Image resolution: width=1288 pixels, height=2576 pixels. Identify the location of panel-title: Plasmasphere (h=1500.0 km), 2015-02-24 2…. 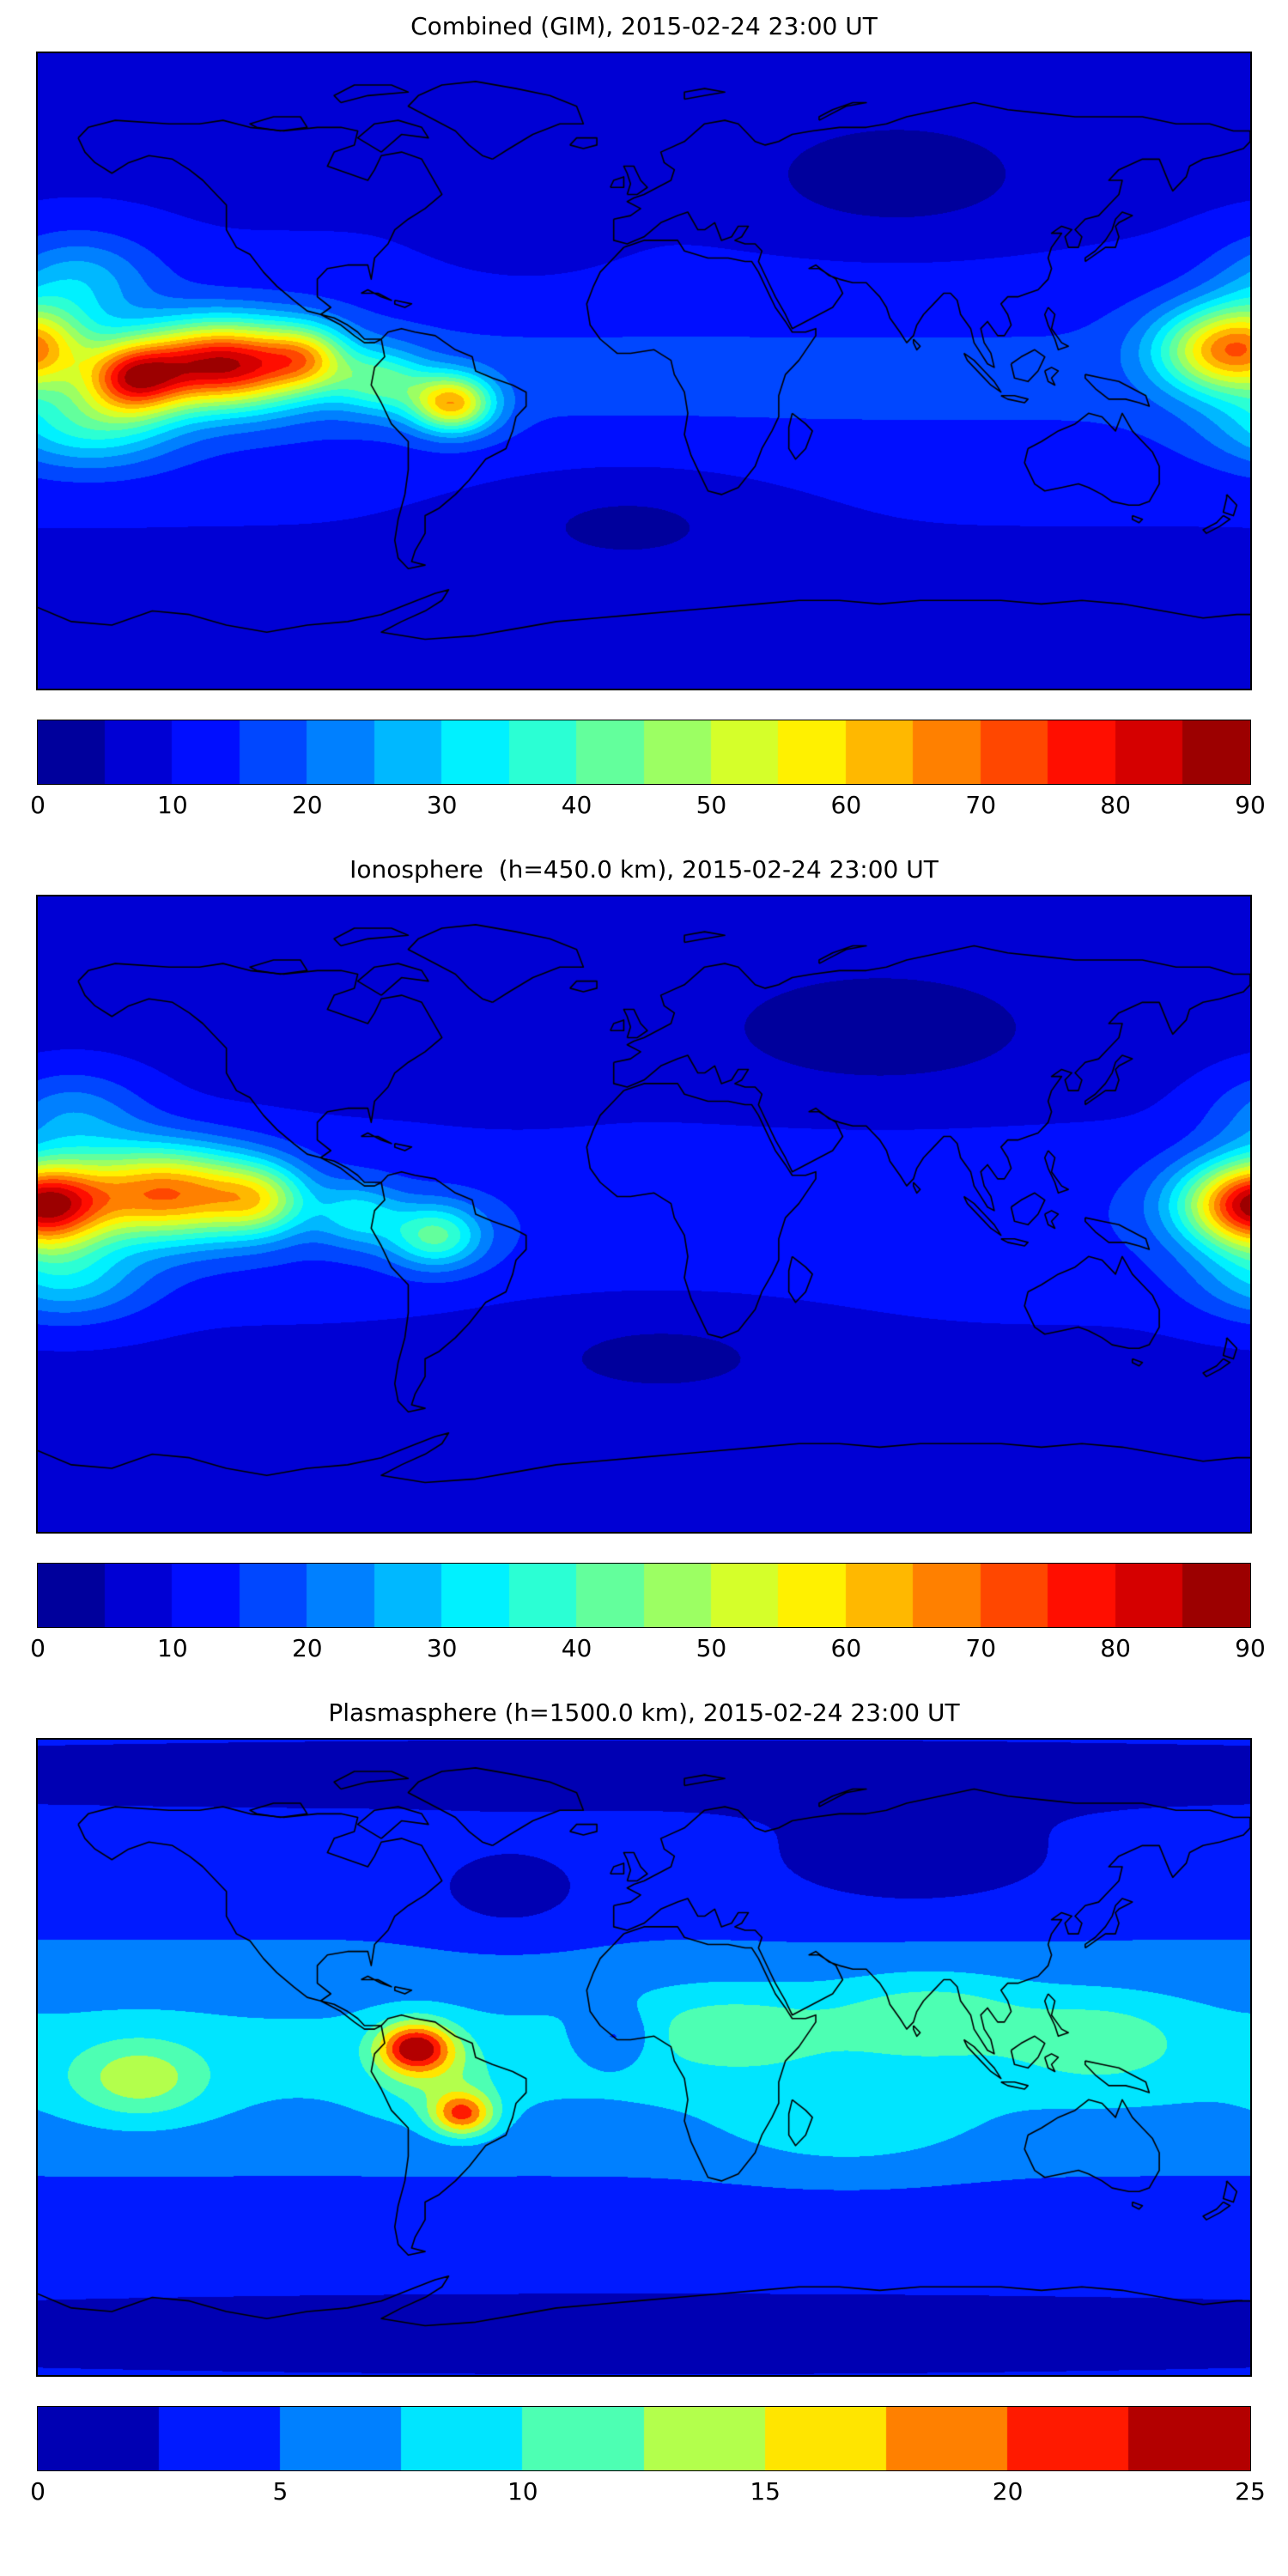
(644, 1712).